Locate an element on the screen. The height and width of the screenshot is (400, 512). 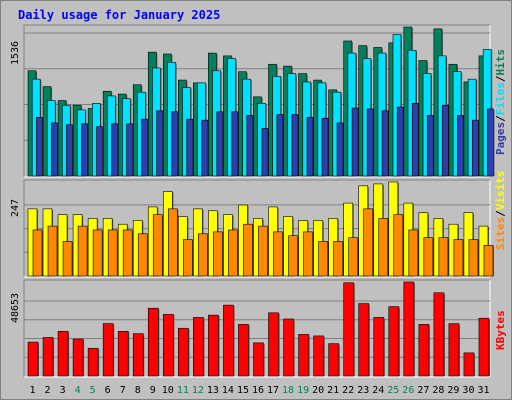
axis-title: Sites/Visits is located at coordinates (500, 211).